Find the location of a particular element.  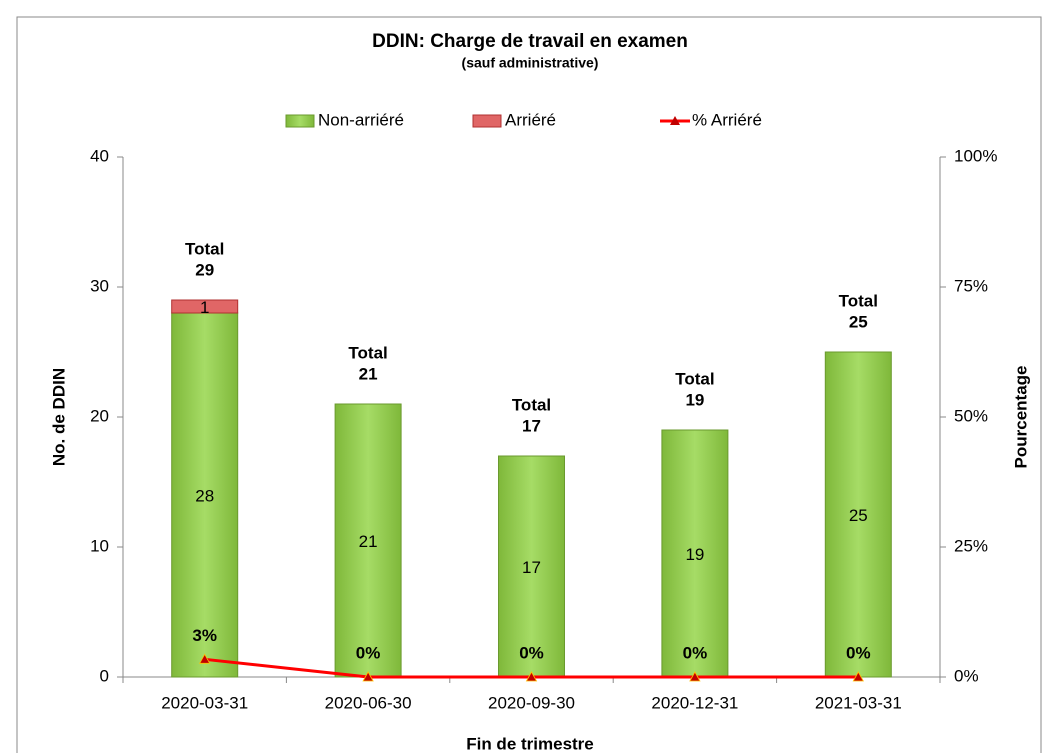

x-tick-label: 2020-09-30 is located at coordinates (531, 702).